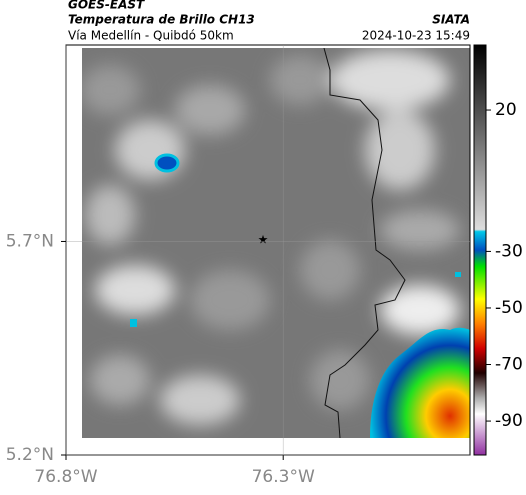 This screenshot has width=526, height=495. I want to click on y-tick-label: 5.7°N, so click(30, 241).